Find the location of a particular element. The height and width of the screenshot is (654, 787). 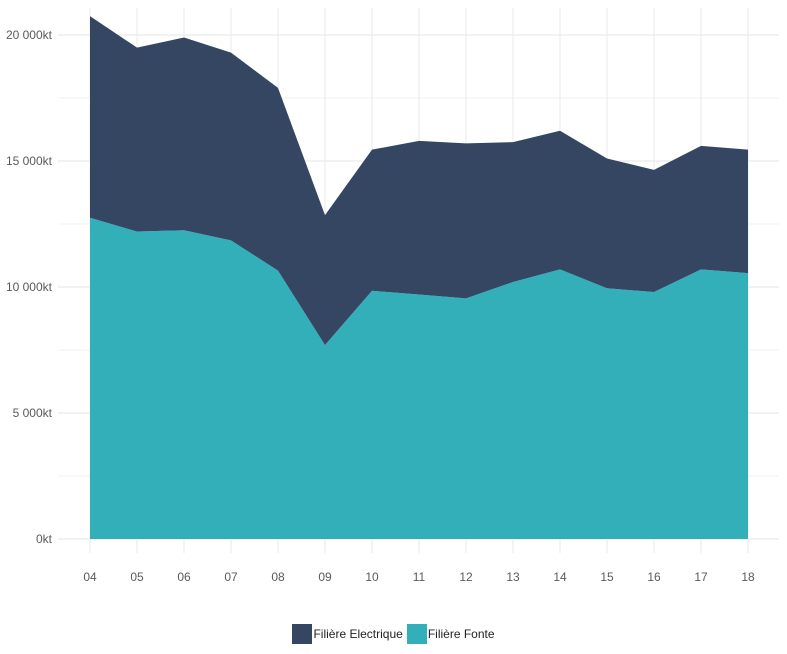

x-tick-label: 06 is located at coordinates (184, 577).